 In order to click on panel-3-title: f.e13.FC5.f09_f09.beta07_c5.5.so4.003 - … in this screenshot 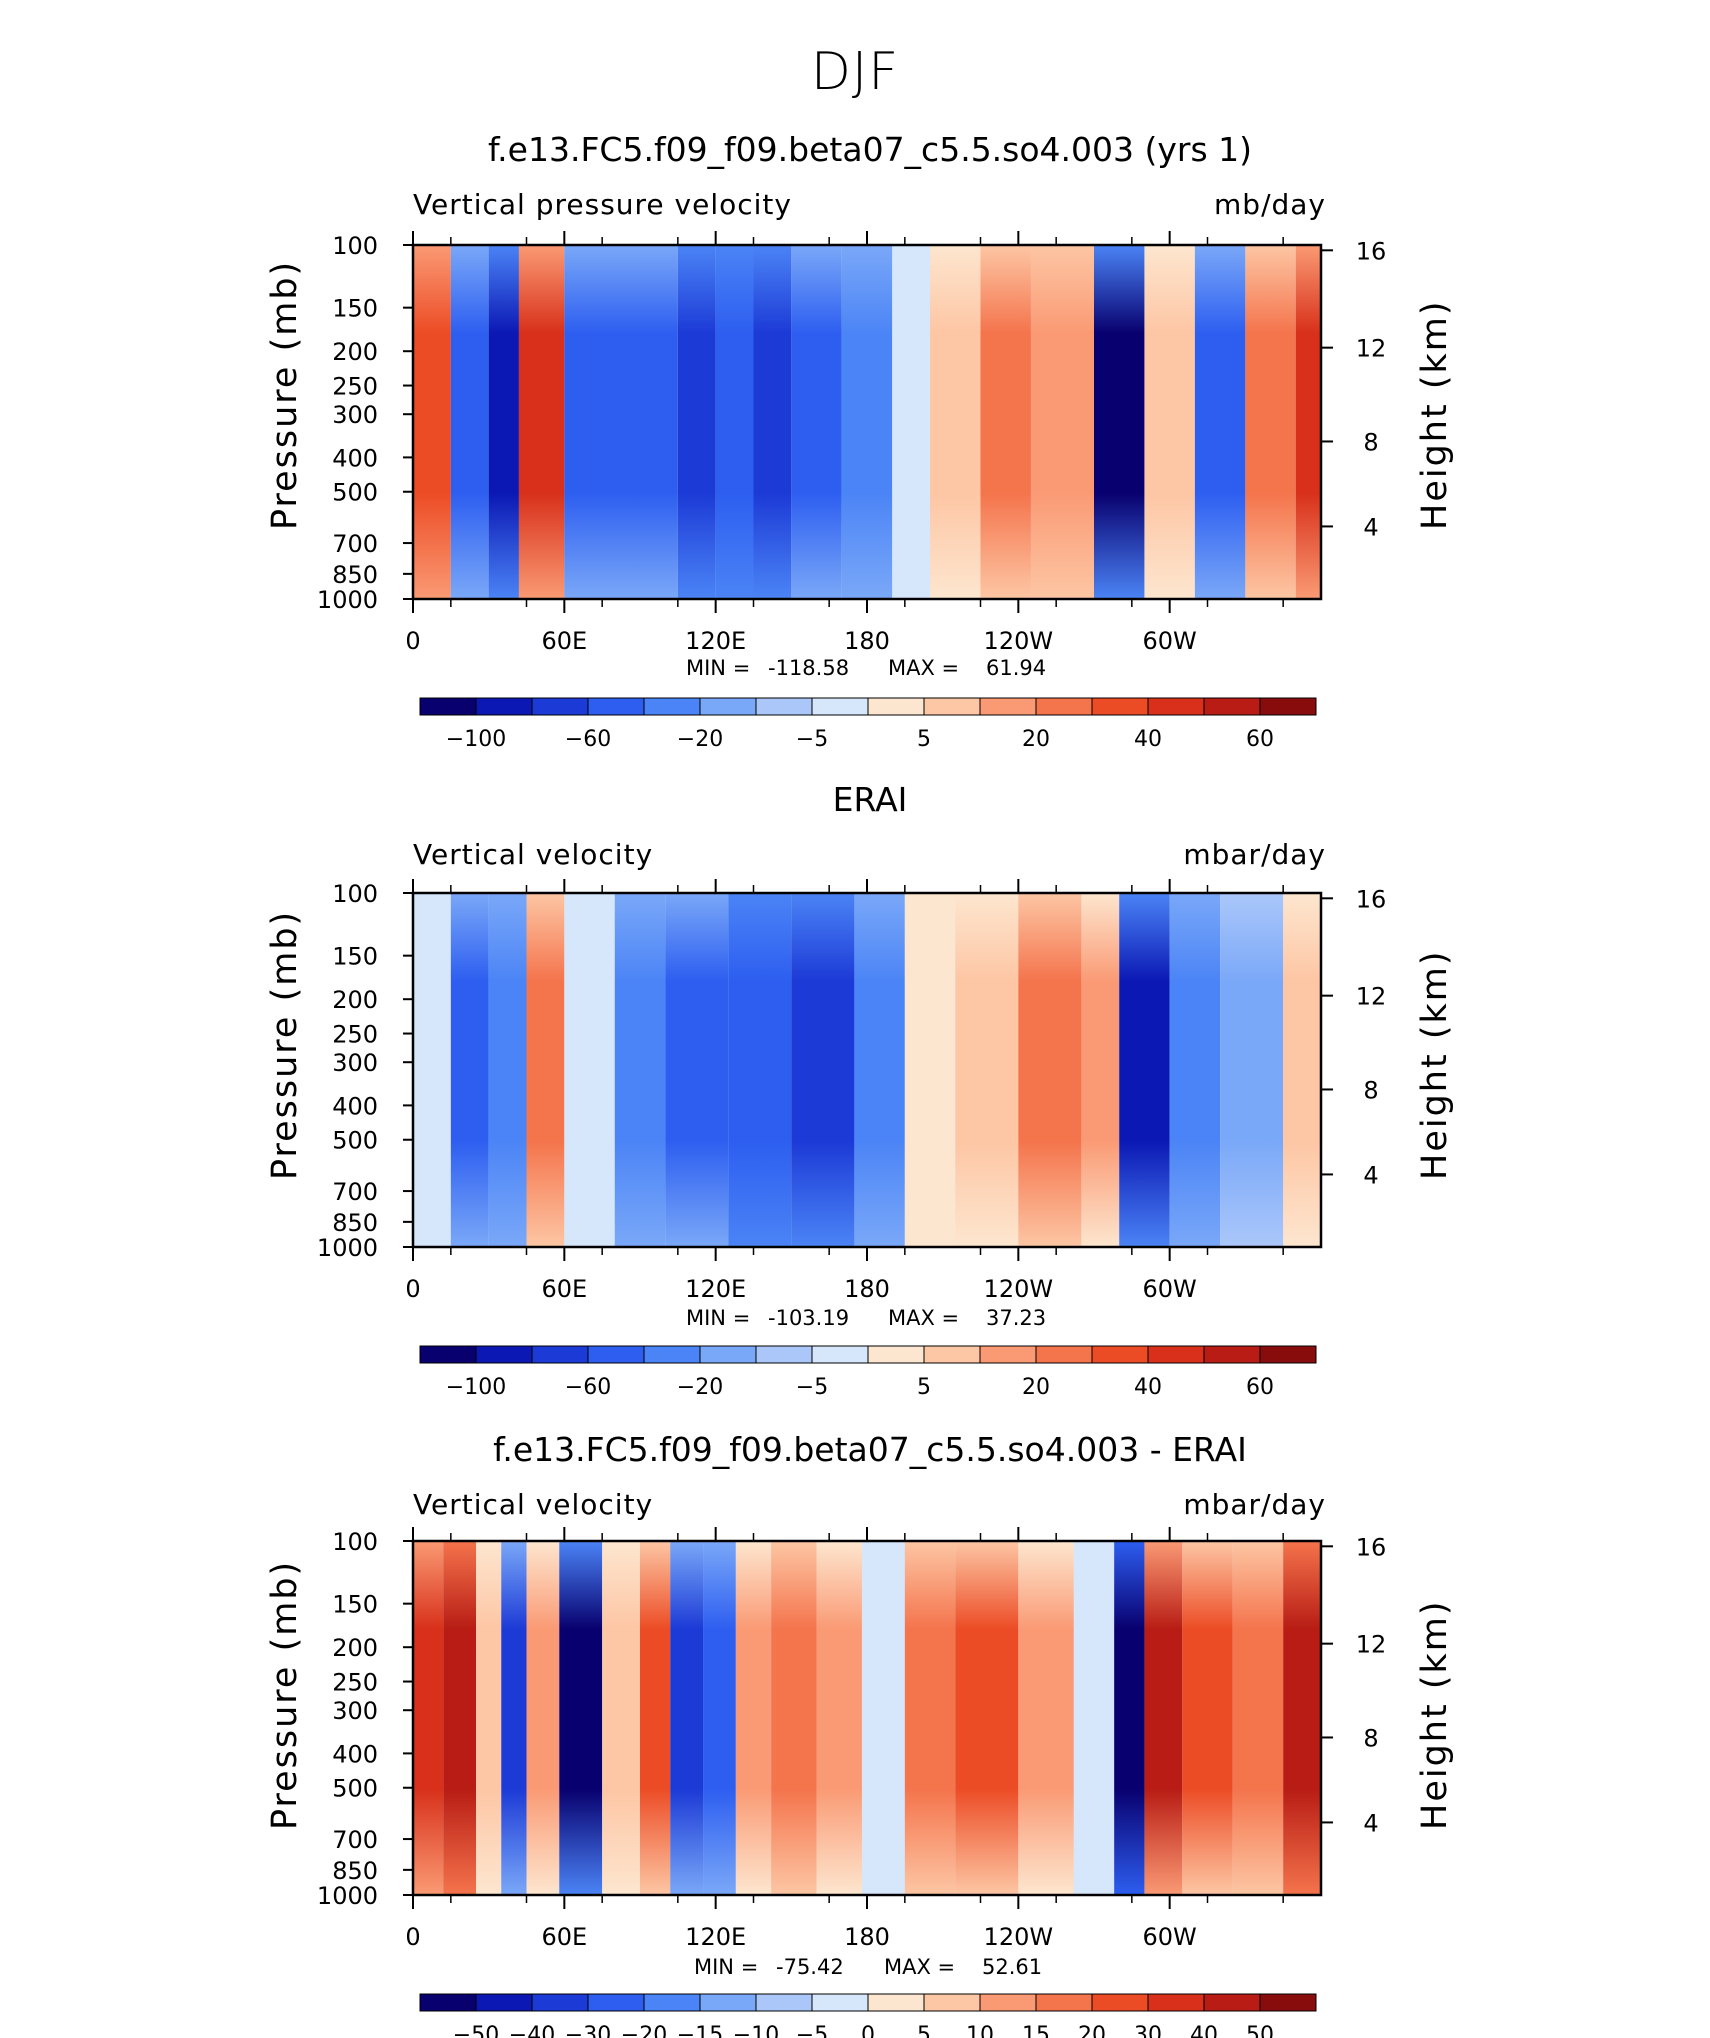, I will do `click(870, 1449)`.